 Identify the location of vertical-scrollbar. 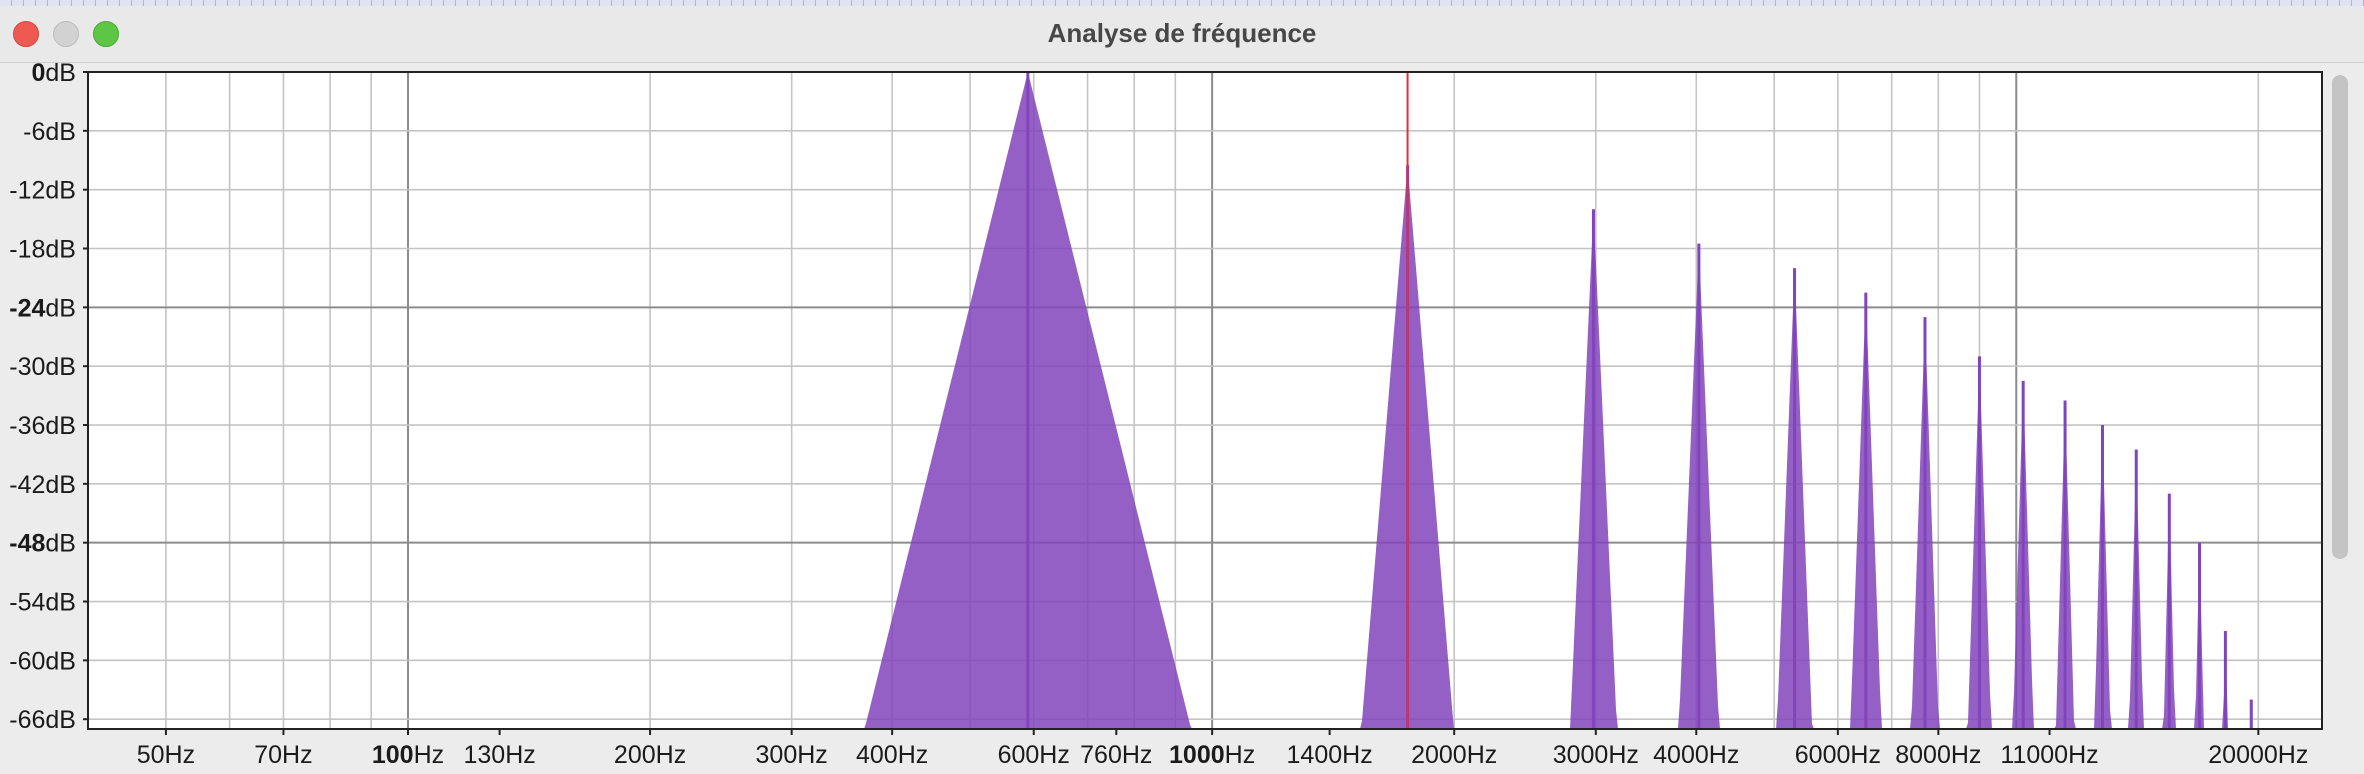
(2340, 351).